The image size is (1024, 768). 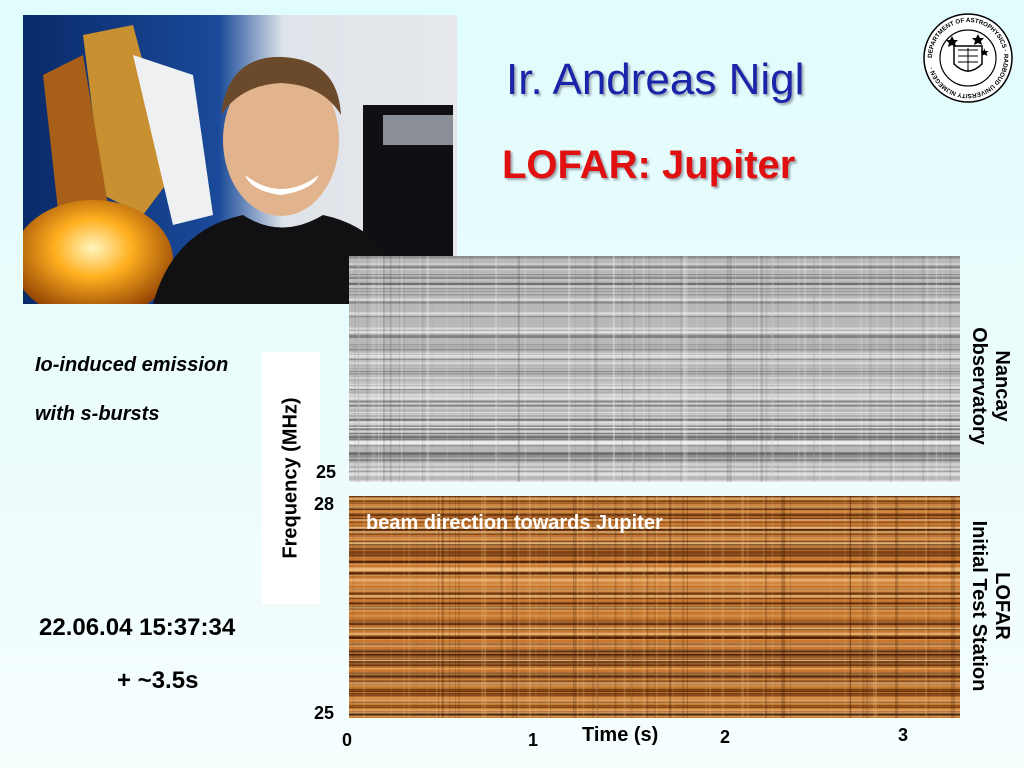 I want to click on lofar-panel-label: LOFAR Initial Test Station, so click(x=990, y=606).